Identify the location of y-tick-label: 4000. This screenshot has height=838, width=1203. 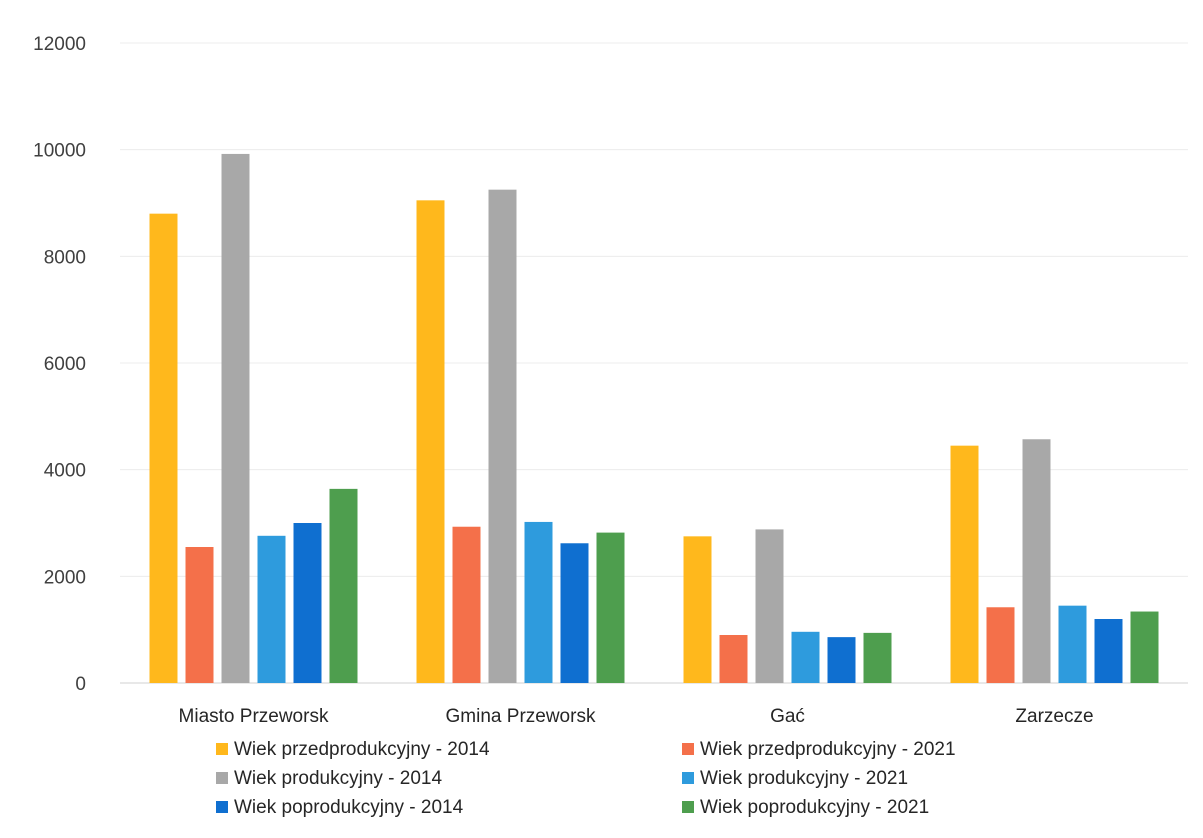
(65, 471).